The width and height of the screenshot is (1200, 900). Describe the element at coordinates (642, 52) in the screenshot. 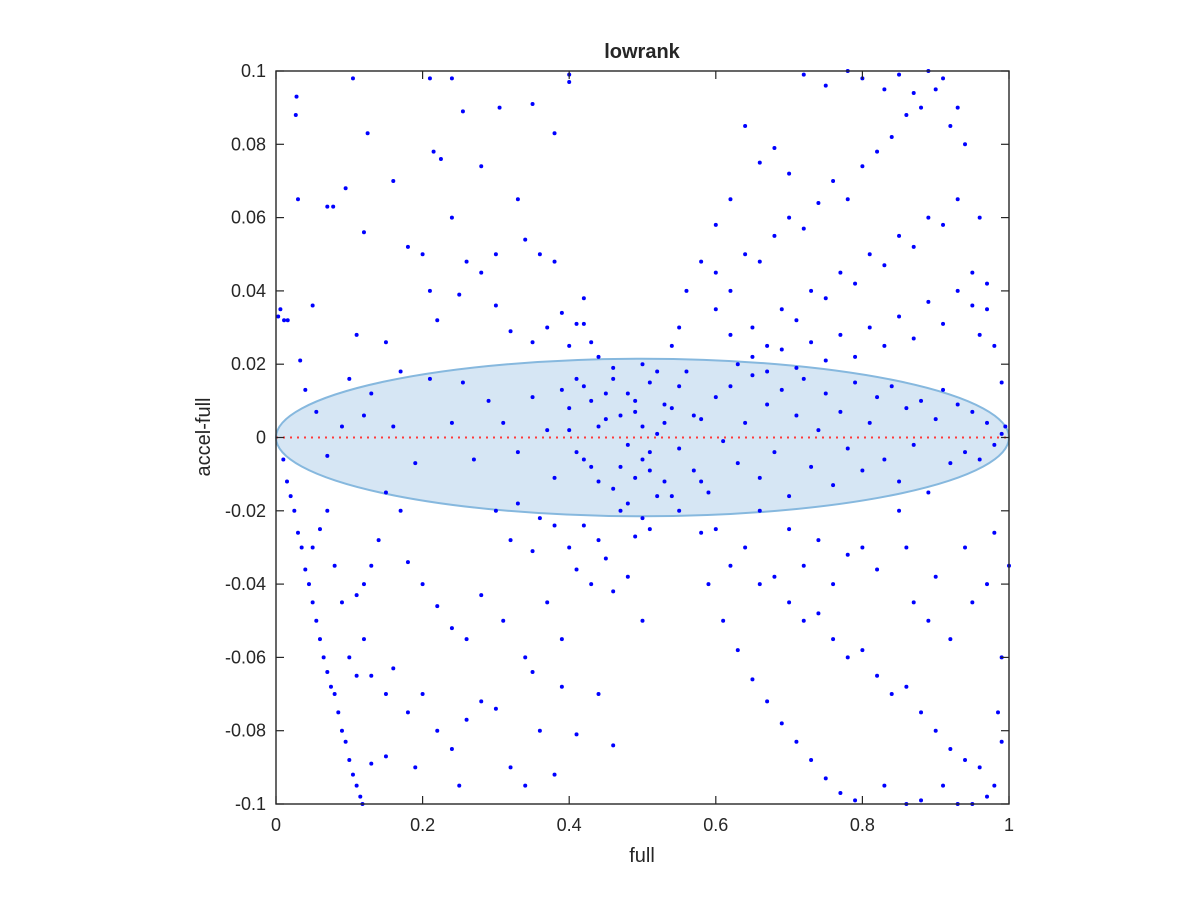

I see `chart-title: lowrank` at that location.